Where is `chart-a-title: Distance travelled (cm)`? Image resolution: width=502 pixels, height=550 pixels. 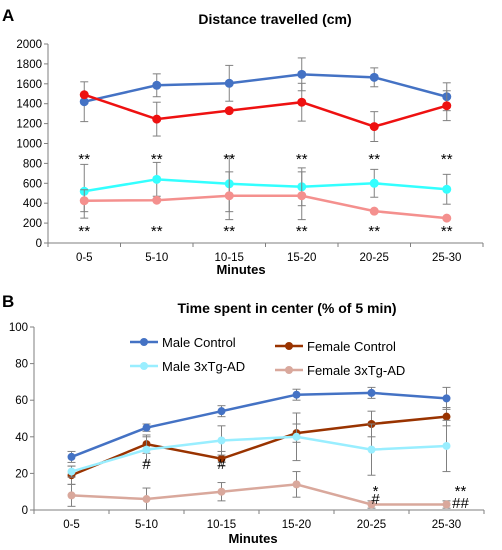 chart-a-title: Distance travelled (cm) is located at coordinates (274, 19).